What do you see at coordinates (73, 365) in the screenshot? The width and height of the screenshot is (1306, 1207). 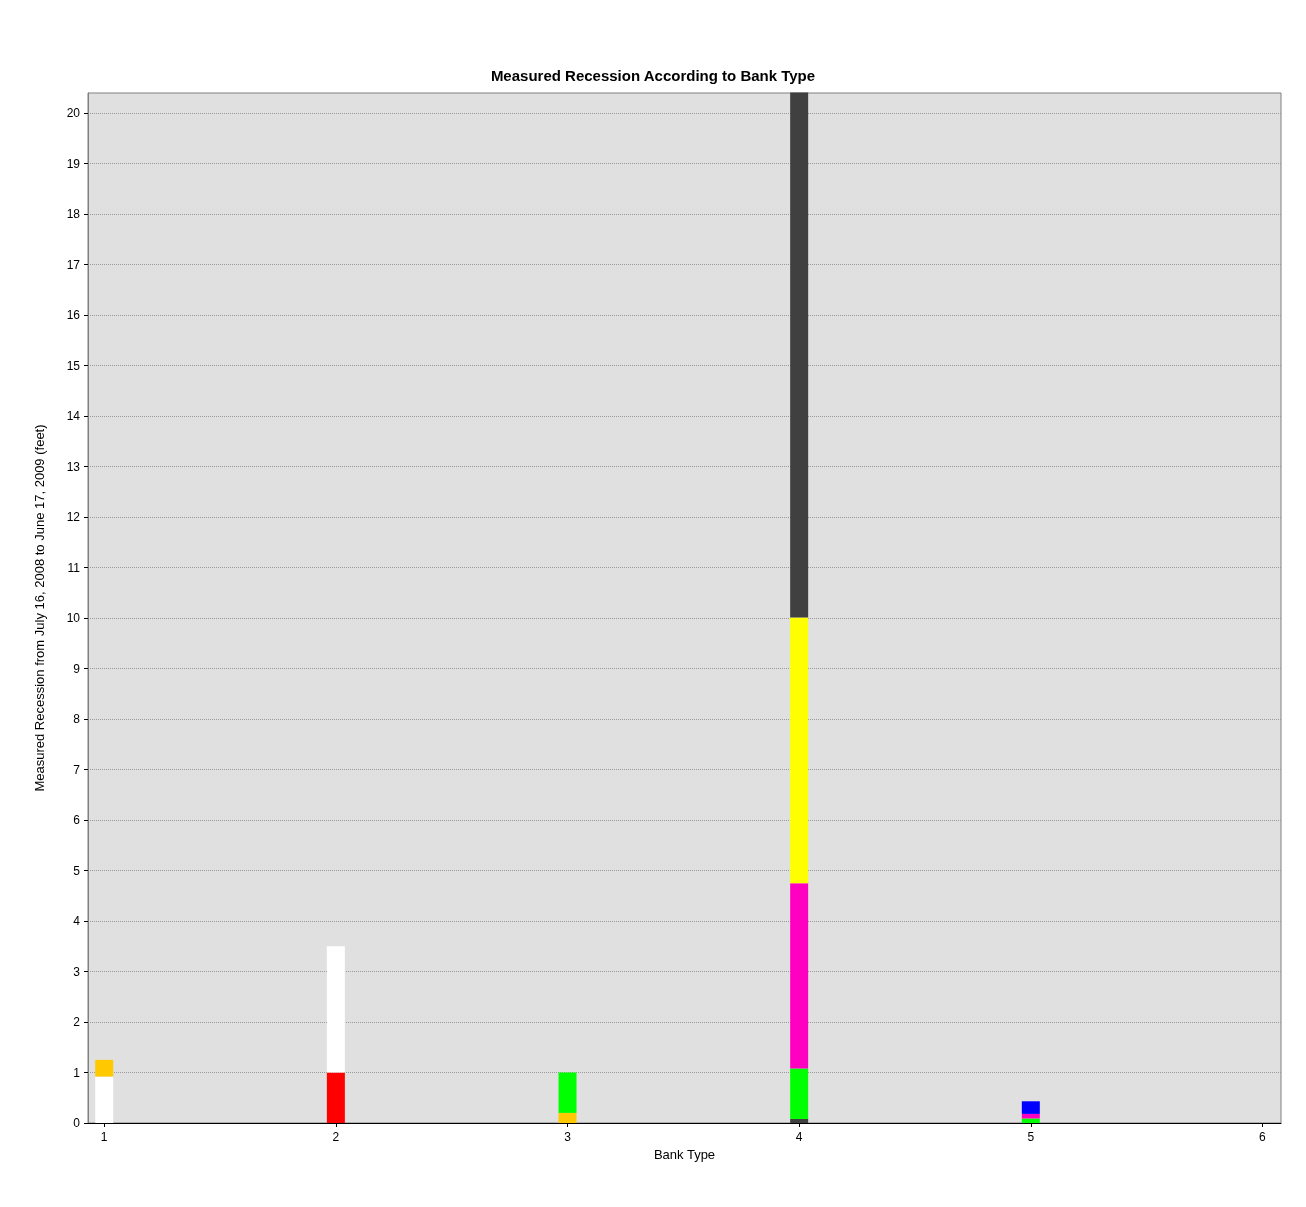 I see `y-tick-label: 15` at bounding box center [73, 365].